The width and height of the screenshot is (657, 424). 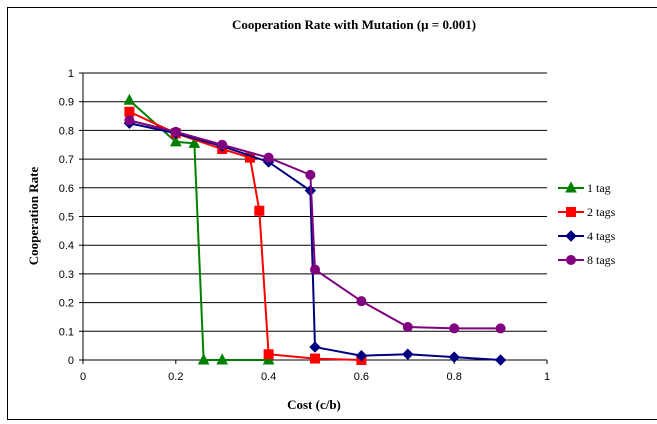 I want to click on x-tick-label: 0, so click(x=83, y=377).